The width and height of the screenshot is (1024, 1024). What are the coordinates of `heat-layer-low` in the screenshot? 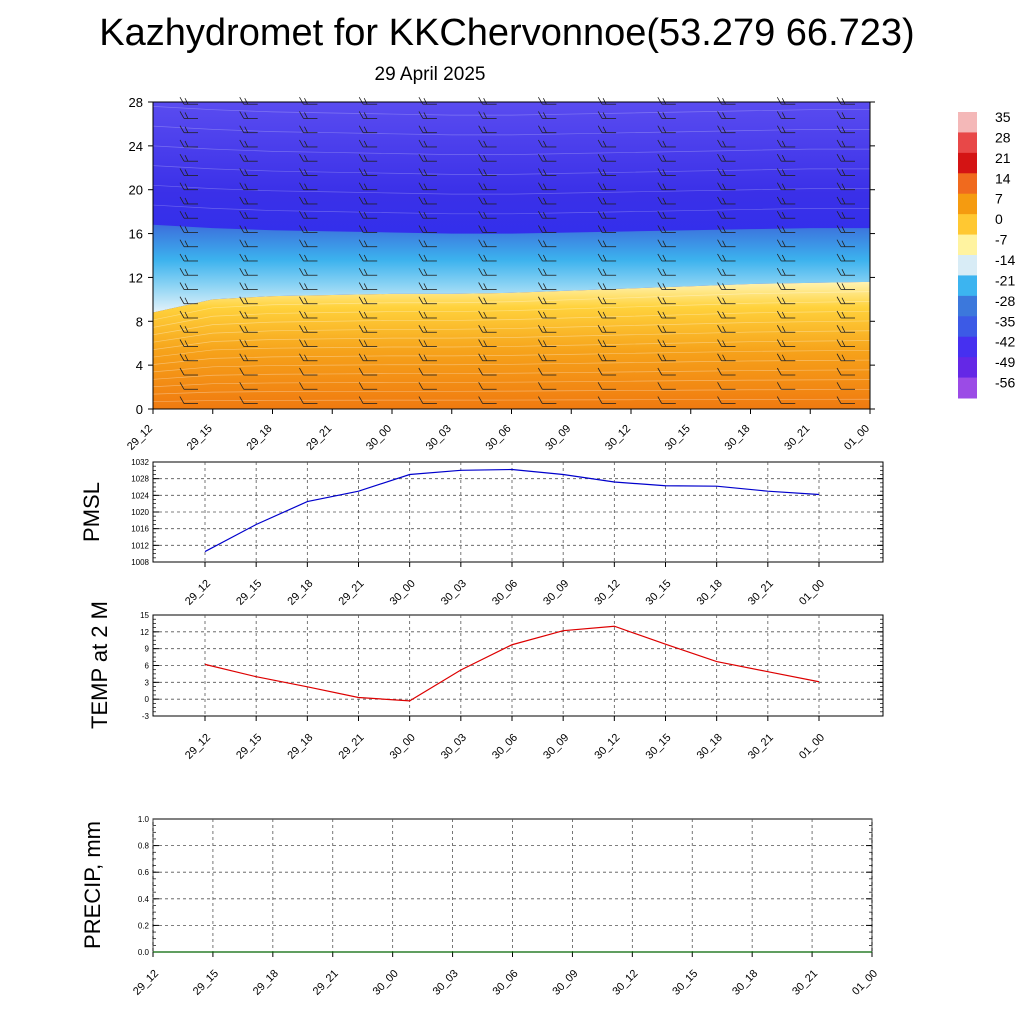 It's located at (511, 345).